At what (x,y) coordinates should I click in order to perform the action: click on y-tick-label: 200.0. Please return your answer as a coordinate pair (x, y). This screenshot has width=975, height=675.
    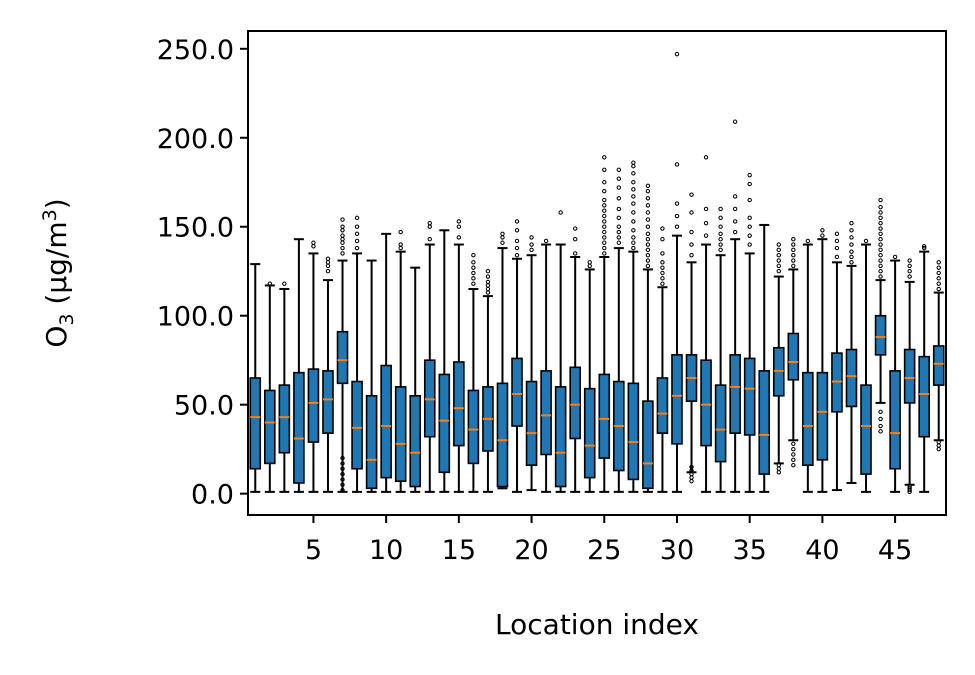
    Looking at the image, I should click on (195, 139).